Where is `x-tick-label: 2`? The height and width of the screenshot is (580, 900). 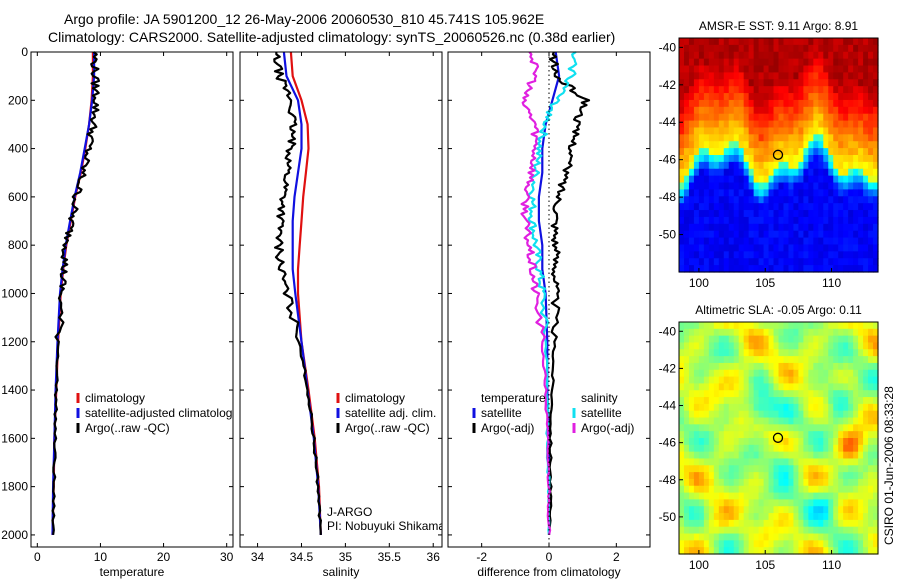 x-tick-label: 2 is located at coordinates (616, 557).